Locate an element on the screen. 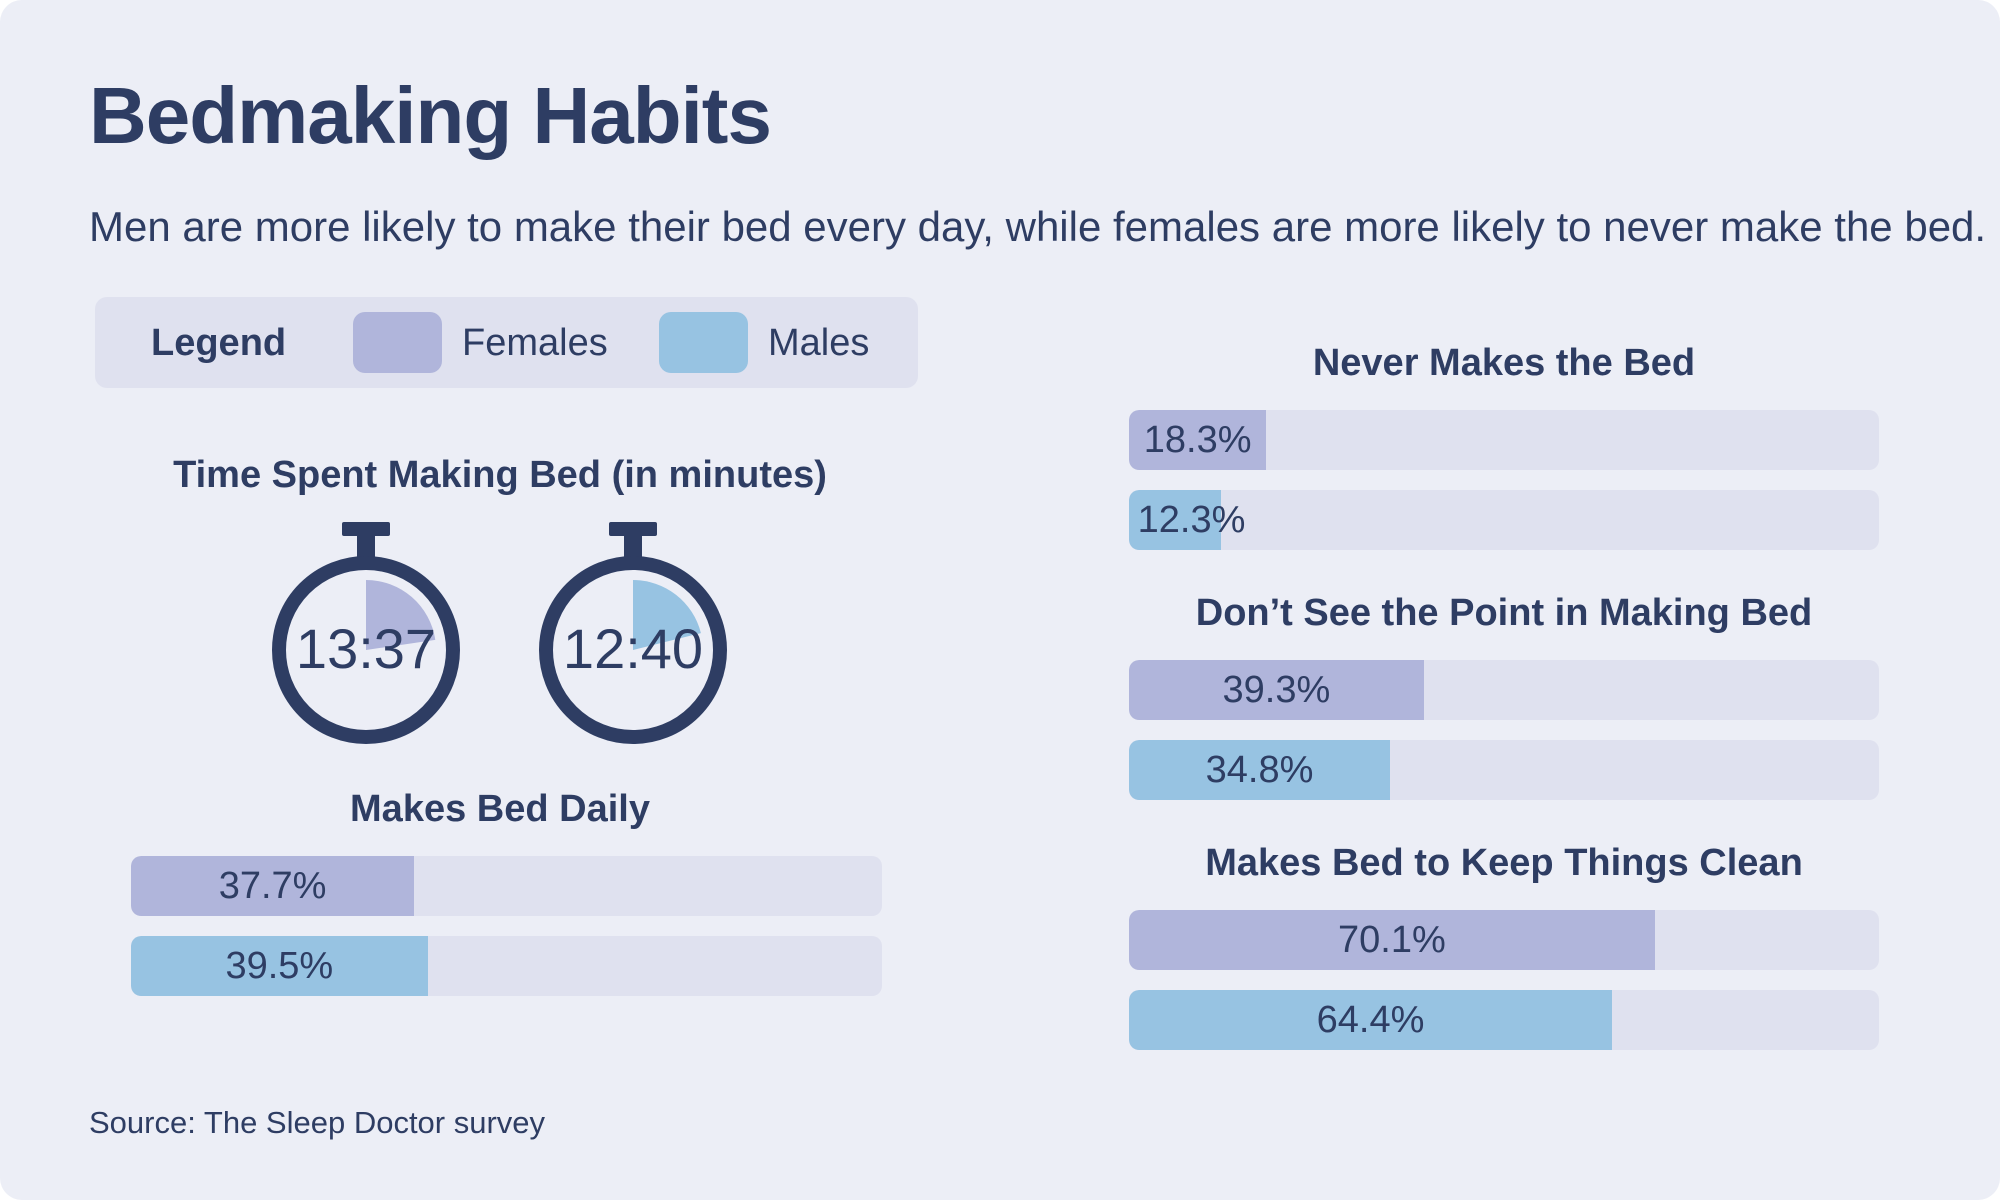 This screenshot has width=2000, height=1200. stopwatch-females: 13:37 is located at coordinates (366, 633).